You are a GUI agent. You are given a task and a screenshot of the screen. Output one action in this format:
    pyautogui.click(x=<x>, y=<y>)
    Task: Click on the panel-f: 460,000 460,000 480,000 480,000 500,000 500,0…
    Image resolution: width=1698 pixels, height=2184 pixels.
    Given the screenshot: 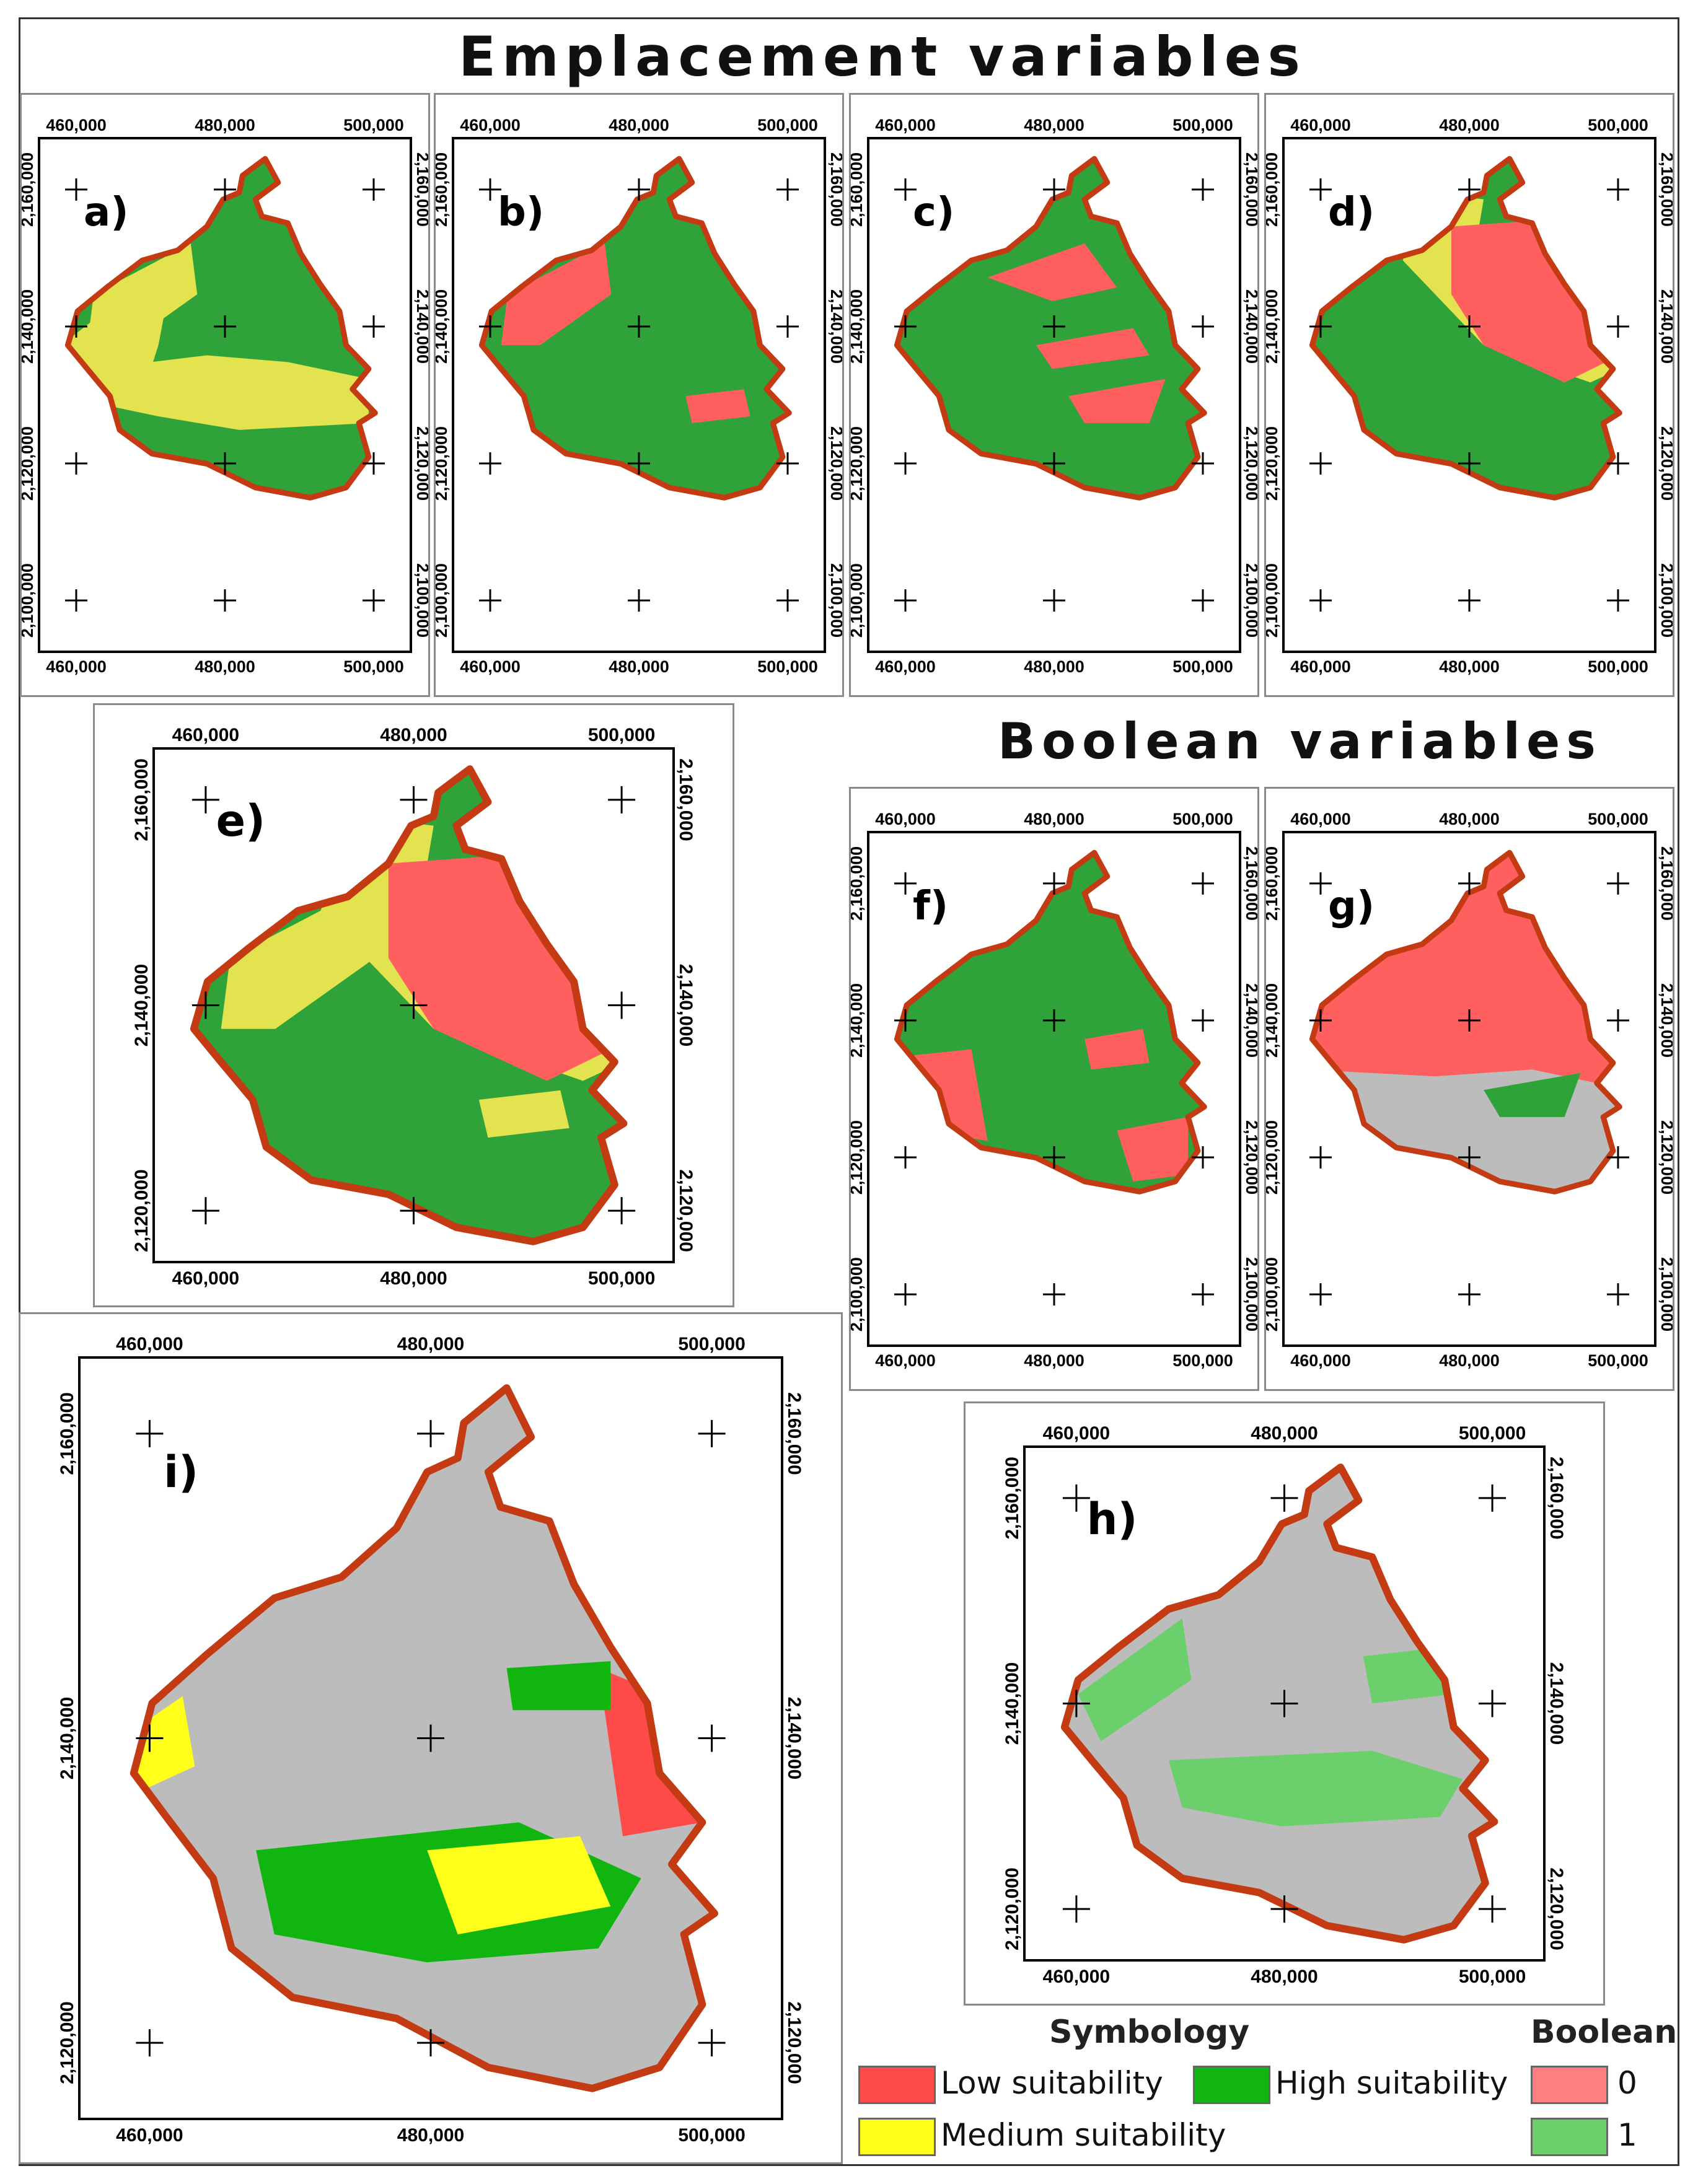 What is the action you would take?
    pyautogui.click(x=1054, y=1089)
    